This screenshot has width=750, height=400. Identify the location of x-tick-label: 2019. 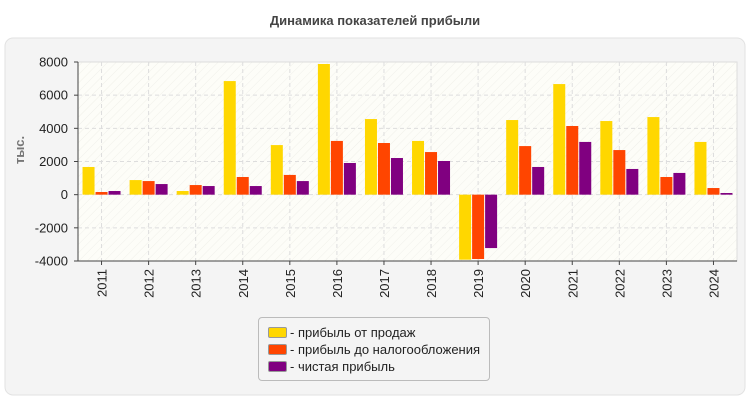
(478, 283).